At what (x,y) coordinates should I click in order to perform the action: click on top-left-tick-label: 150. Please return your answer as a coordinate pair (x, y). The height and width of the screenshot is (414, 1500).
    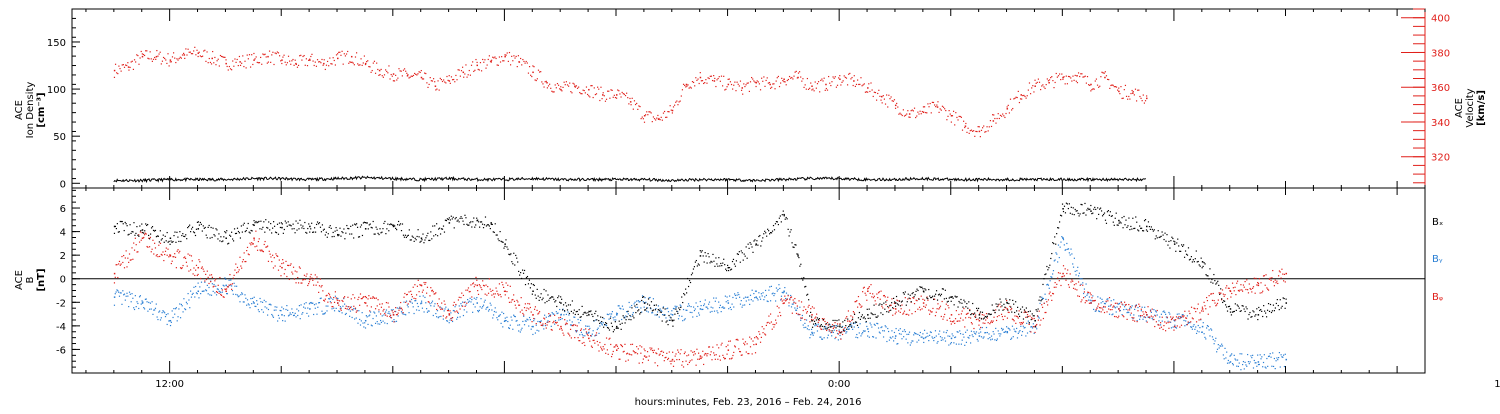
    Looking at the image, I should click on (56, 43).